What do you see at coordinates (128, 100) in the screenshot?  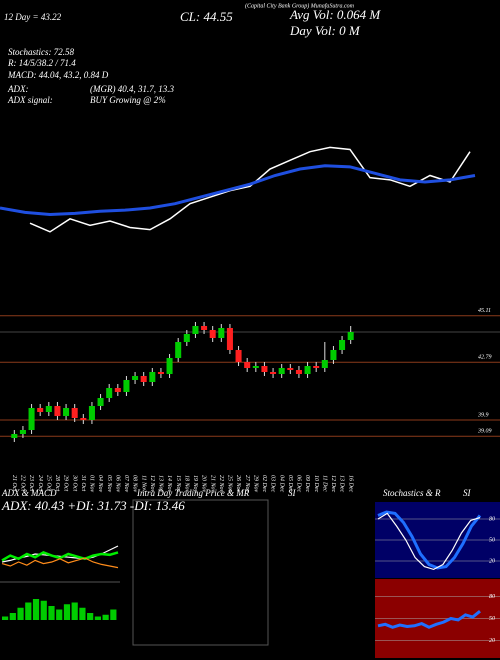 I see `adx-signal: BUY Growing @ 2%` at bounding box center [128, 100].